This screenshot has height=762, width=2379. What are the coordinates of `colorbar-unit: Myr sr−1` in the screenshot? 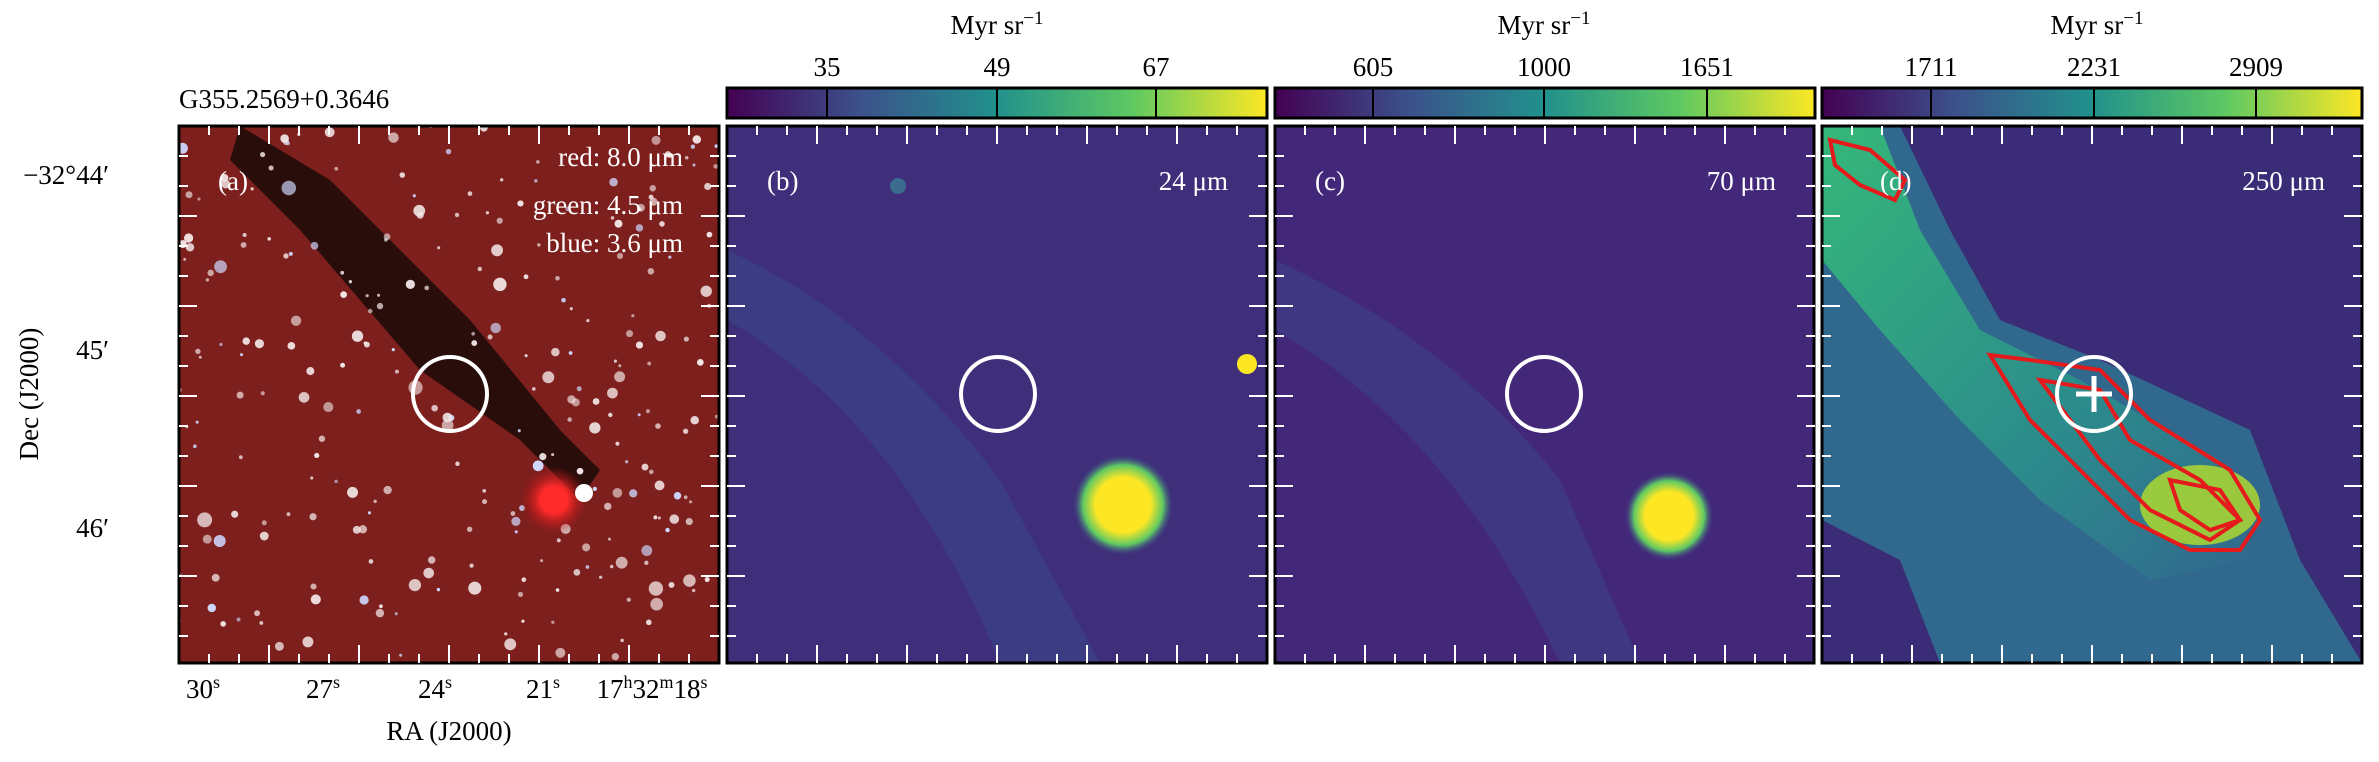 It's located at (997, 24).